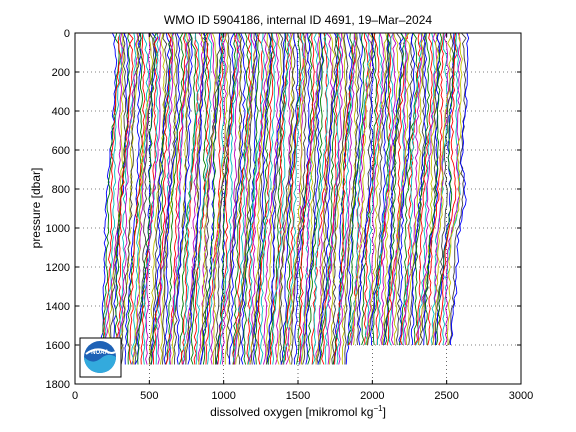 This screenshot has width=576, height=432. Describe the element at coordinates (58, 268) in the screenshot. I see `y-tick-label: 1200` at that location.